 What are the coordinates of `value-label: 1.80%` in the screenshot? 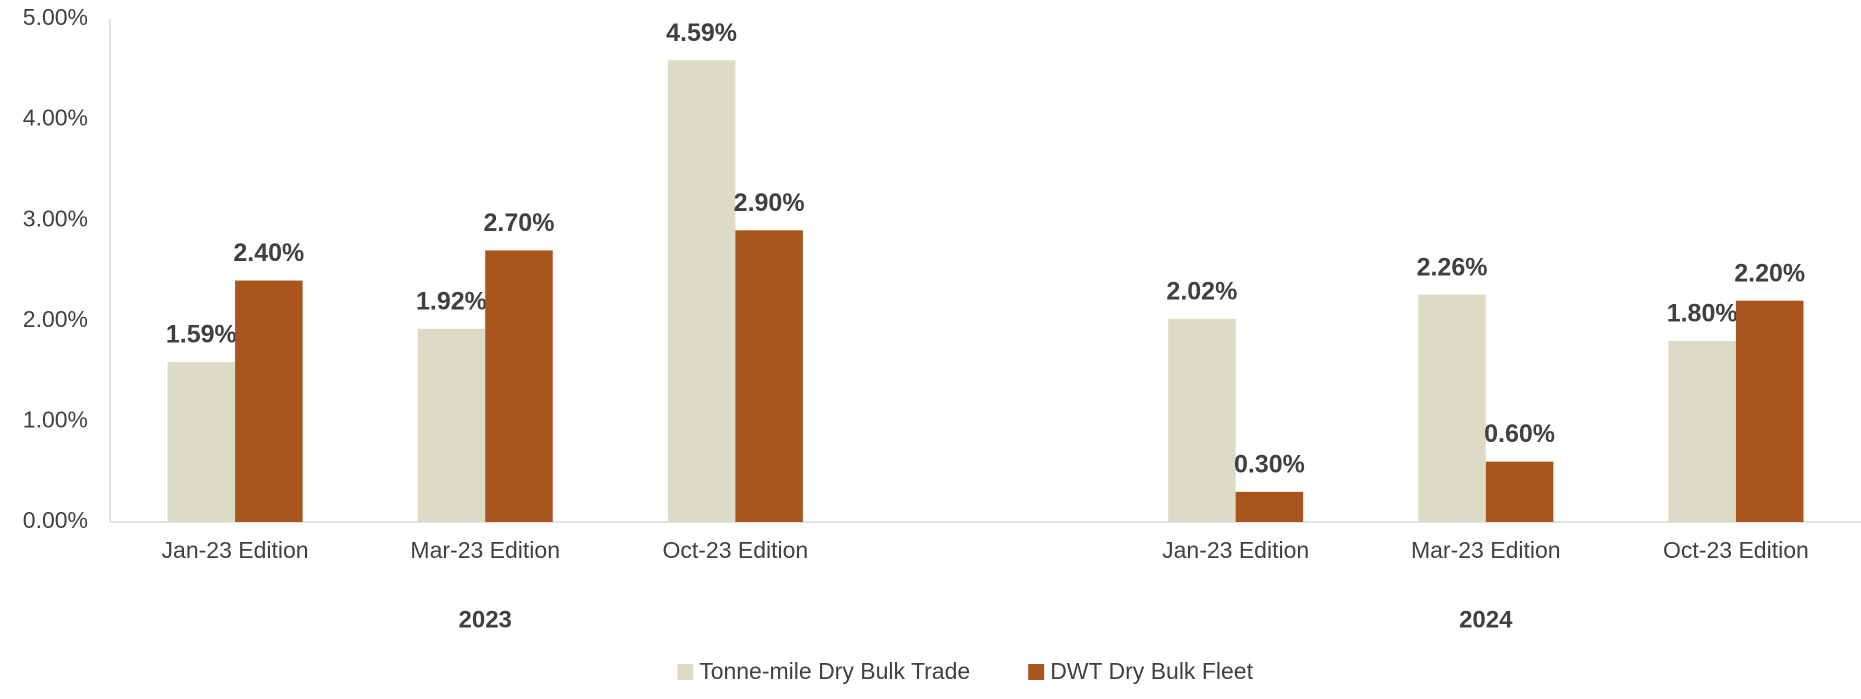 It's located at (1702, 314).